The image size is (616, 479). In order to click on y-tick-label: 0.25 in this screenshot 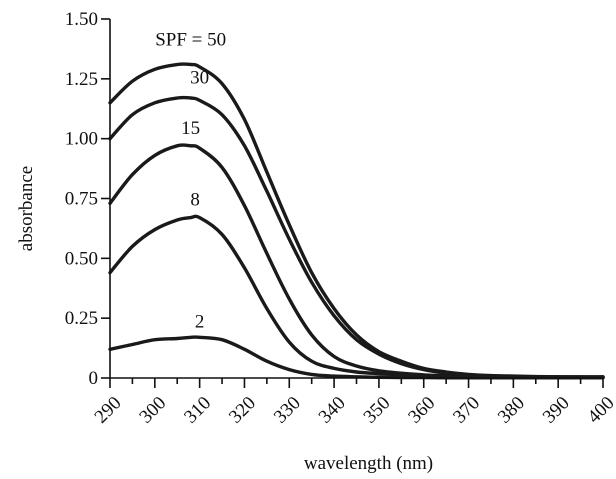, I will do `click(81, 318)`.